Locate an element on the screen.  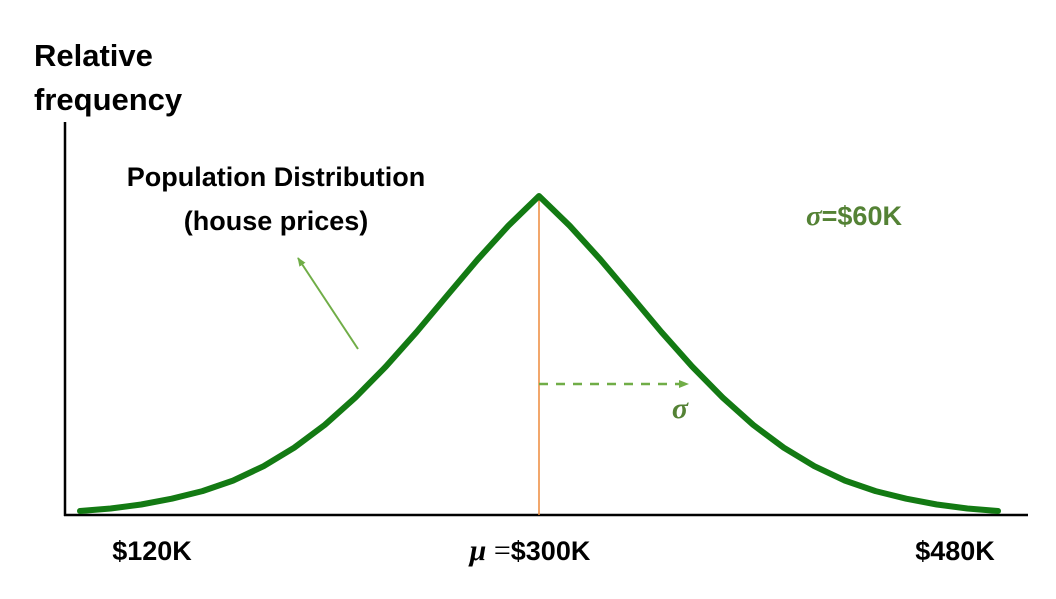
y-axis-label-line-1: Relative is located at coordinates (93, 55).